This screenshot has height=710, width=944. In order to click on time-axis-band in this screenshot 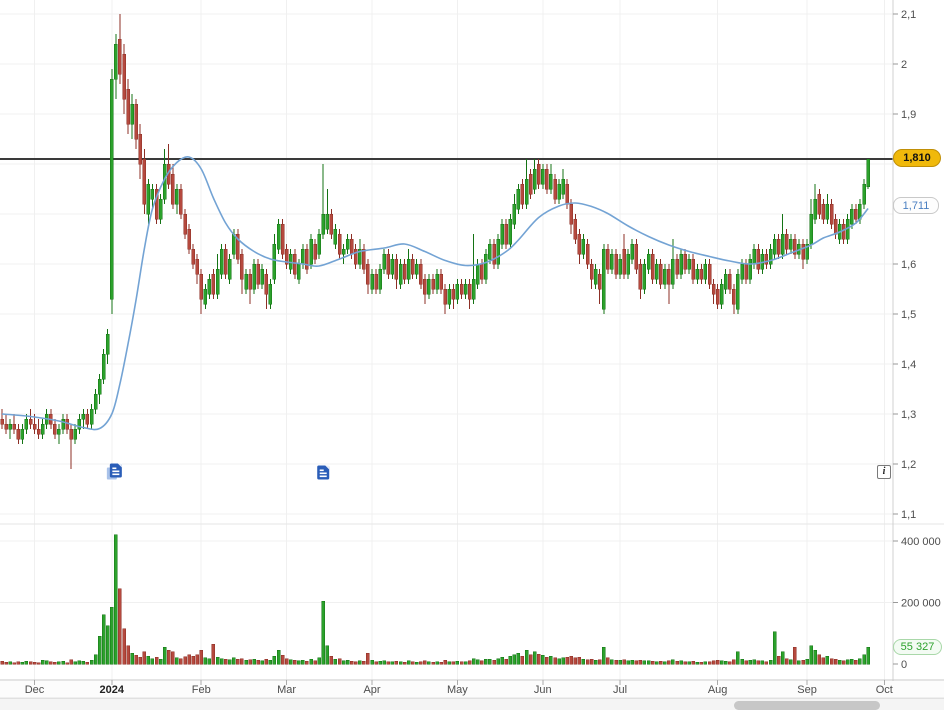, I will do `click(472, 689)`.